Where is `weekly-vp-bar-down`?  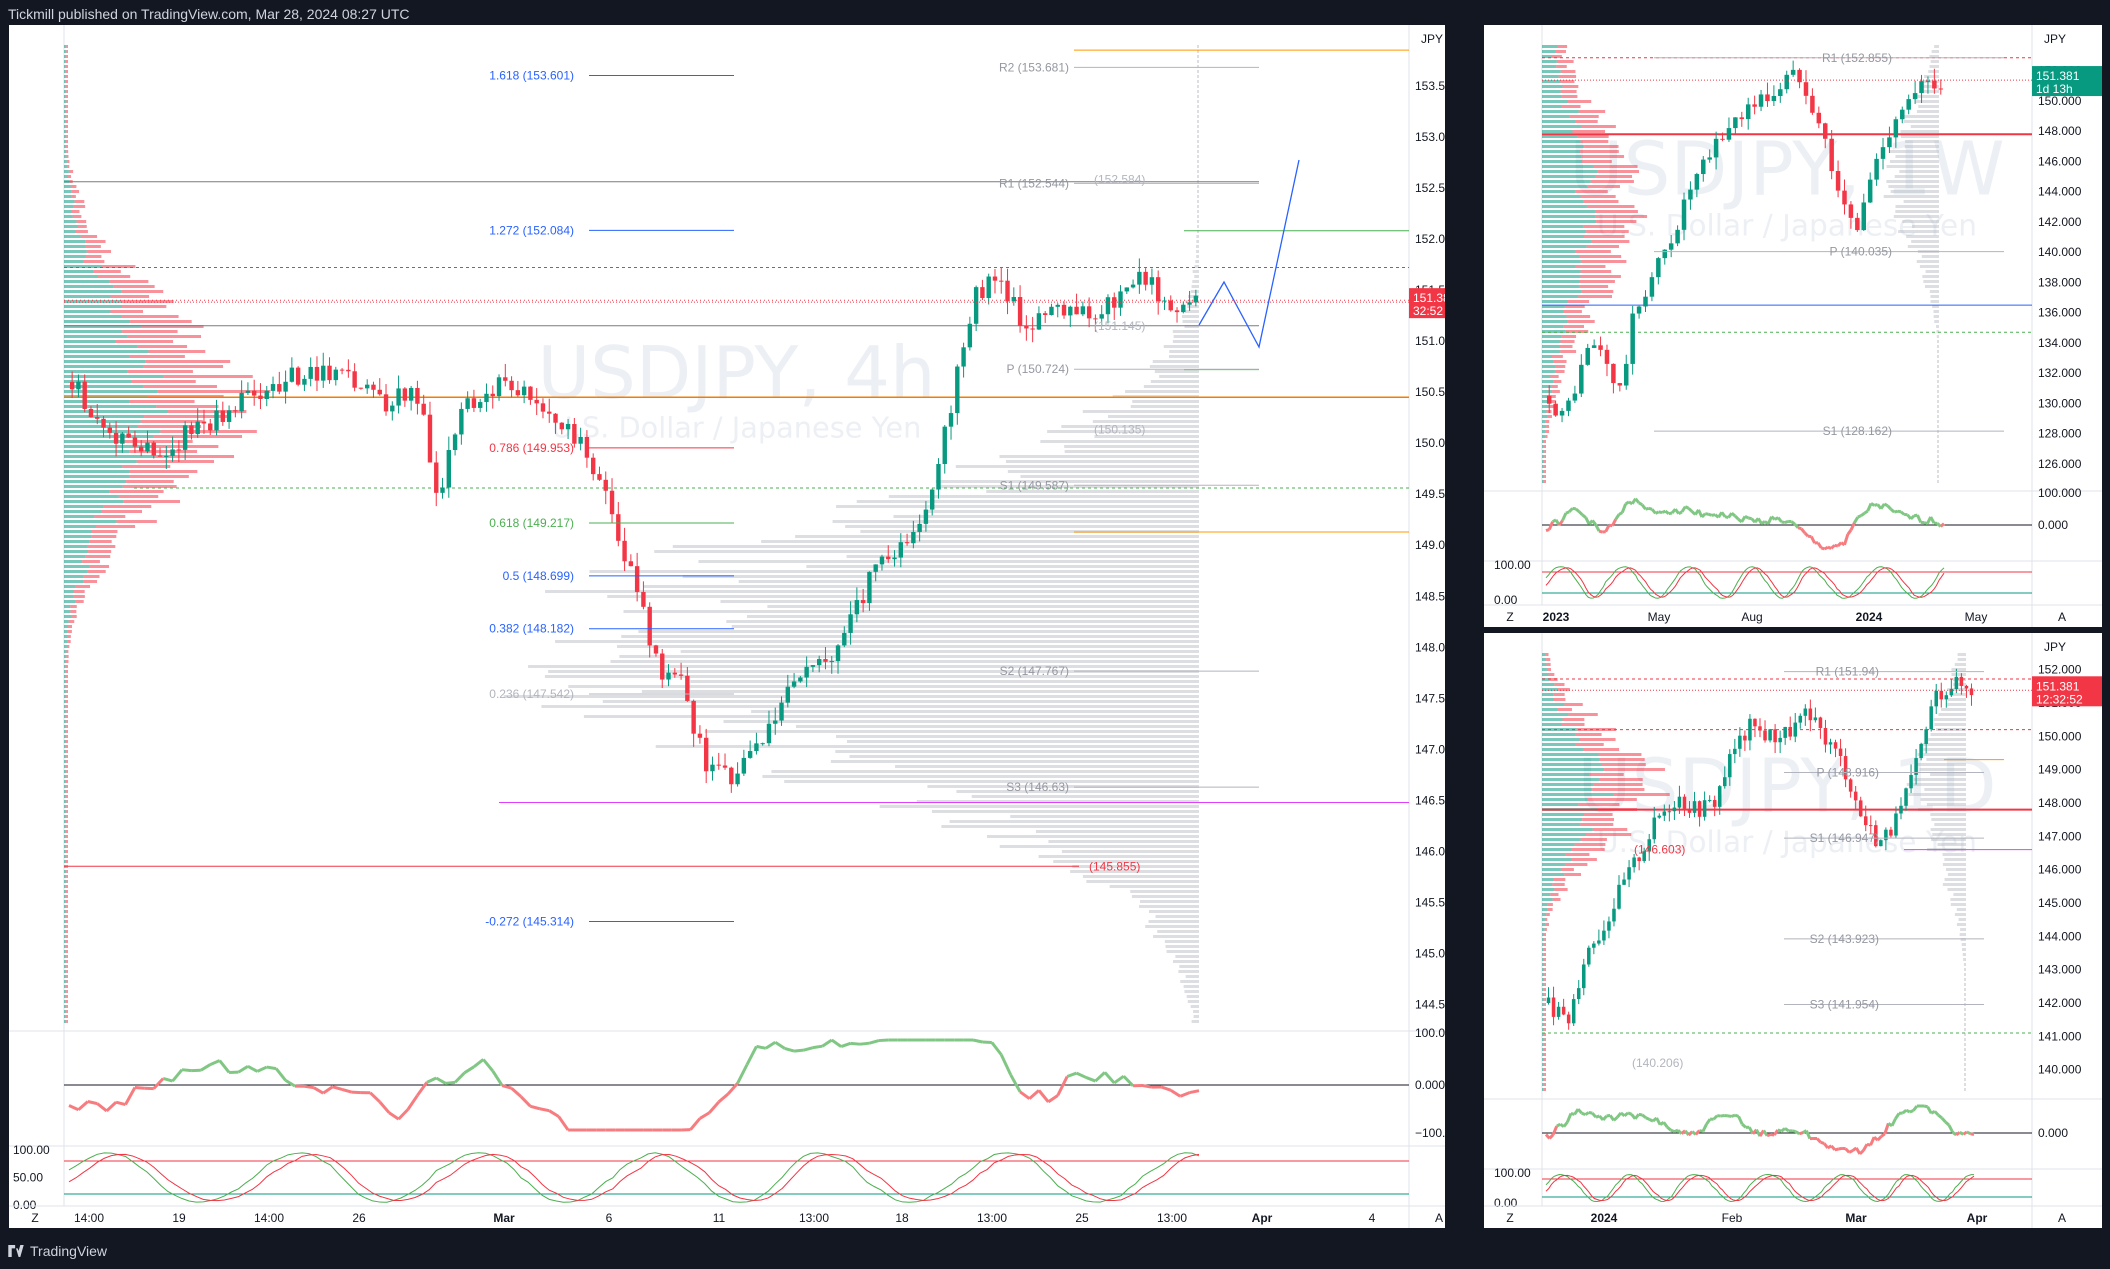
weekly-vp-bar-down is located at coordinates (1544, 466).